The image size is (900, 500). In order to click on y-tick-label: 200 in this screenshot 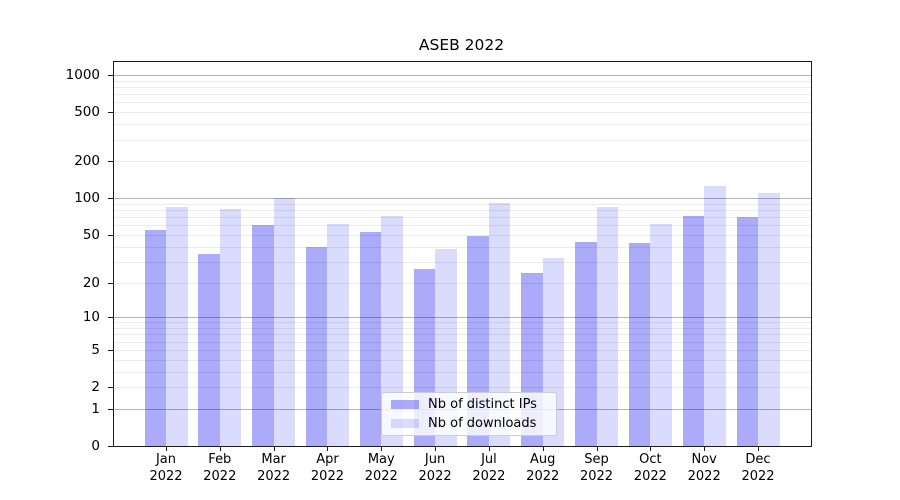, I will do `click(87, 161)`.